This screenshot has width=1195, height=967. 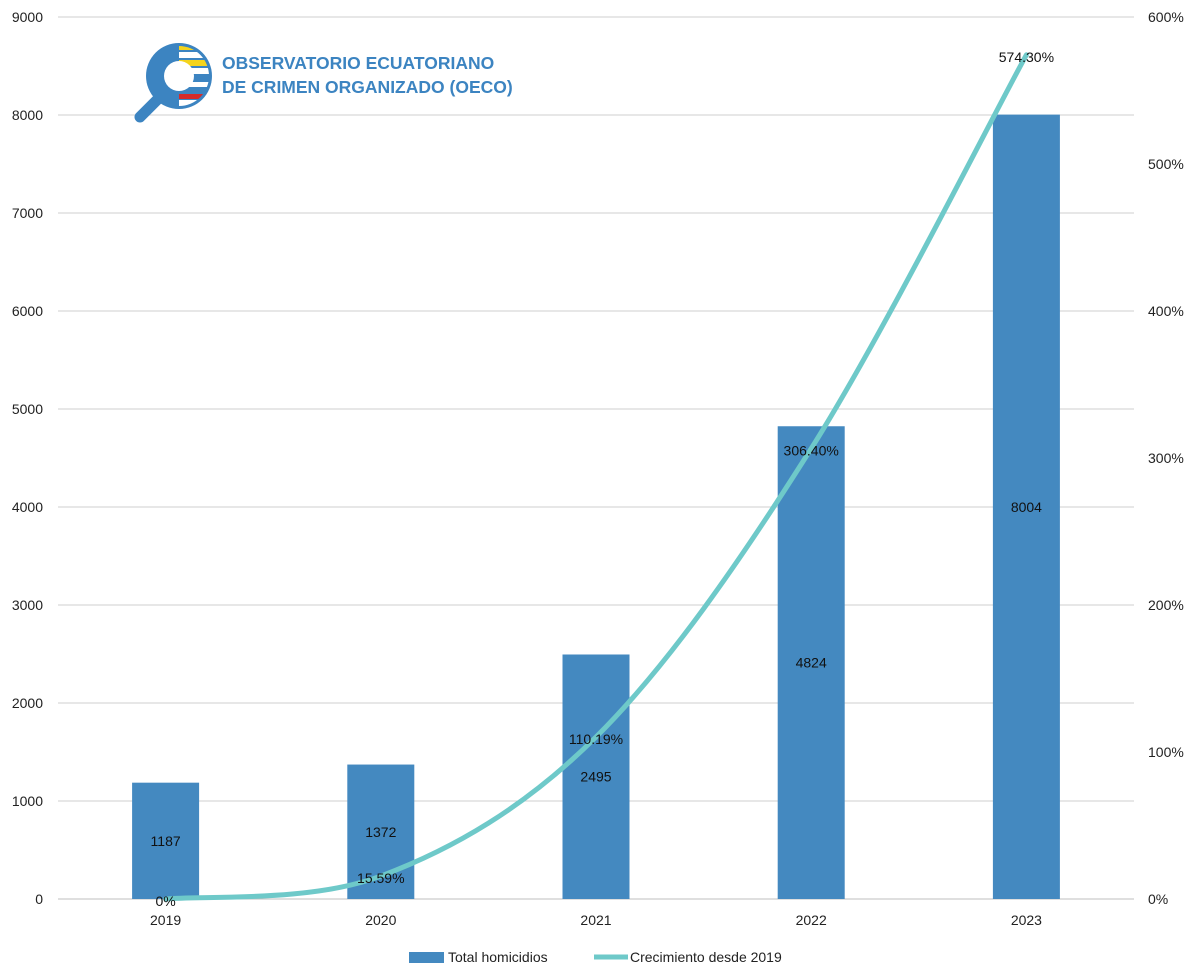 I want to click on legend-swatch-bar, so click(x=426, y=957).